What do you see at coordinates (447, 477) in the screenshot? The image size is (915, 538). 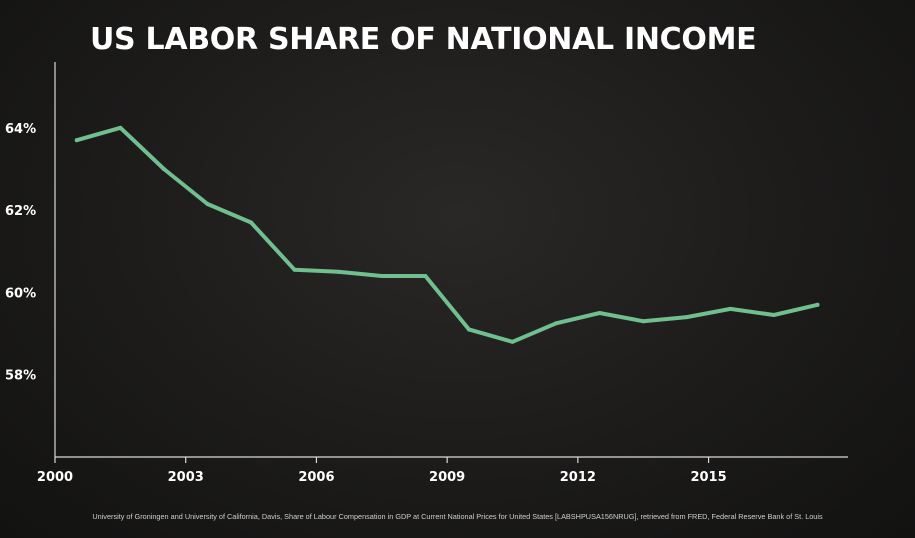 I see `x-tick-label: 2009` at bounding box center [447, 477].